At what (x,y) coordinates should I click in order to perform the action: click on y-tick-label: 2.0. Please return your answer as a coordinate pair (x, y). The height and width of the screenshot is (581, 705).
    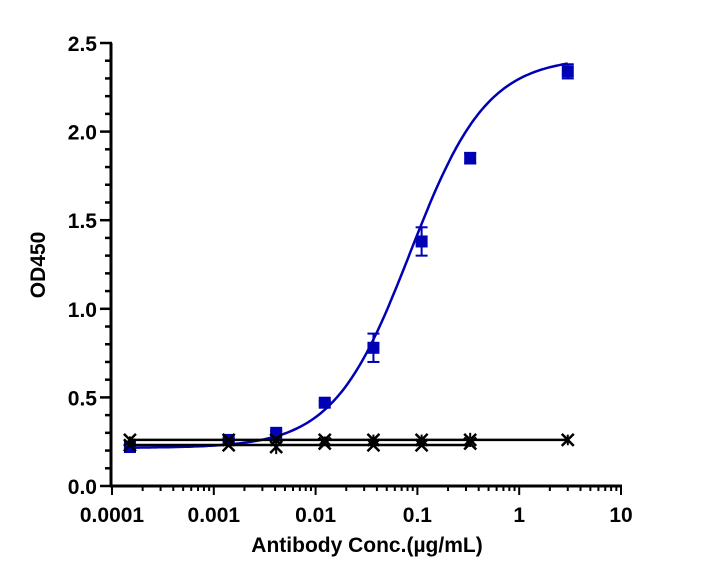
    Looking at the image, I should click on (82, 133).